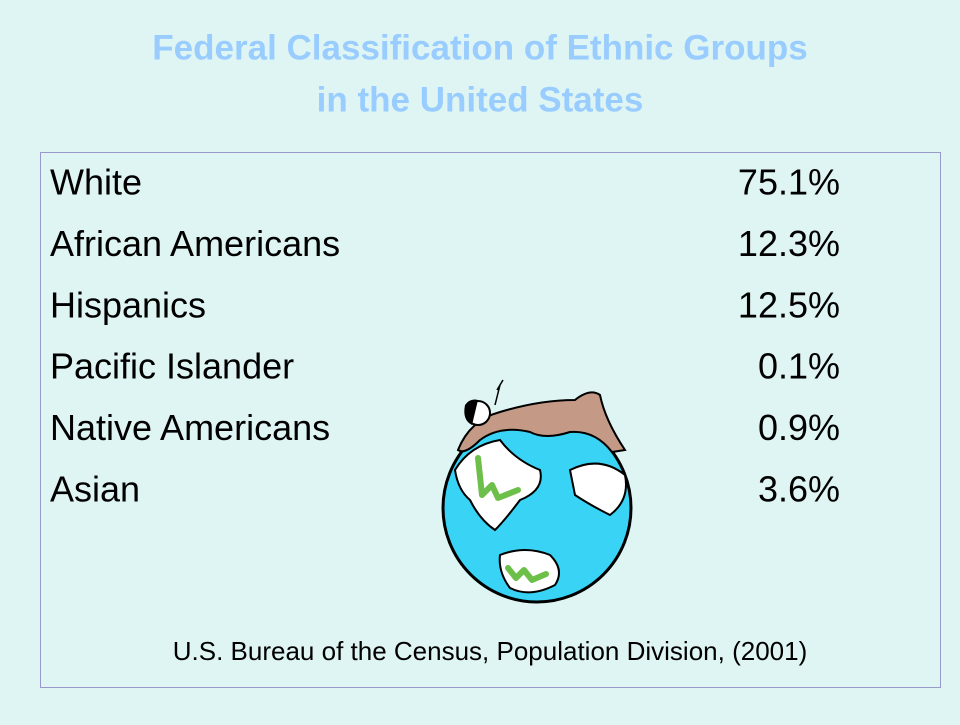 This screenshot has width=960, height=725. What do you see at coordinates (172, 366) in the screenshot?
I see `row-label: Pacific Islander` at bounding box center [172, 366].